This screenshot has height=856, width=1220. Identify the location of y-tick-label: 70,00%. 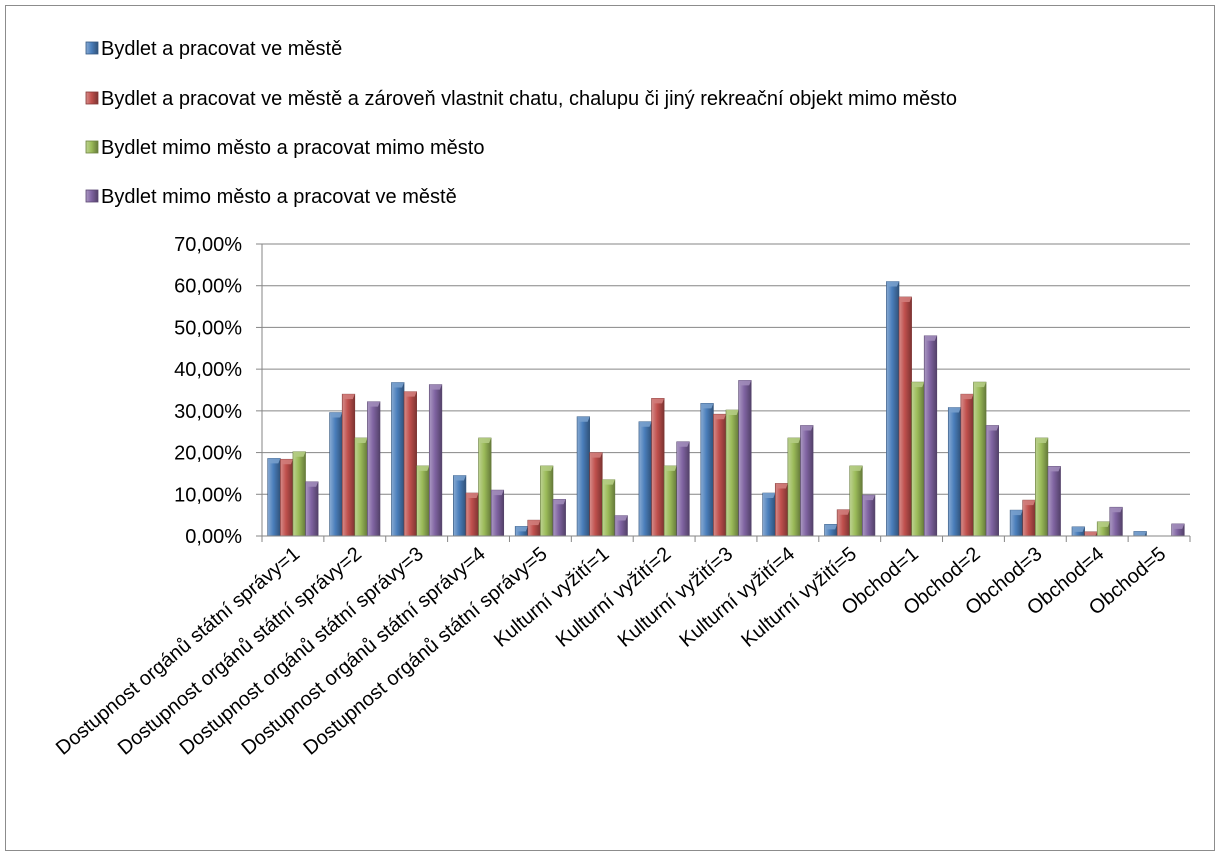
(208, 245).